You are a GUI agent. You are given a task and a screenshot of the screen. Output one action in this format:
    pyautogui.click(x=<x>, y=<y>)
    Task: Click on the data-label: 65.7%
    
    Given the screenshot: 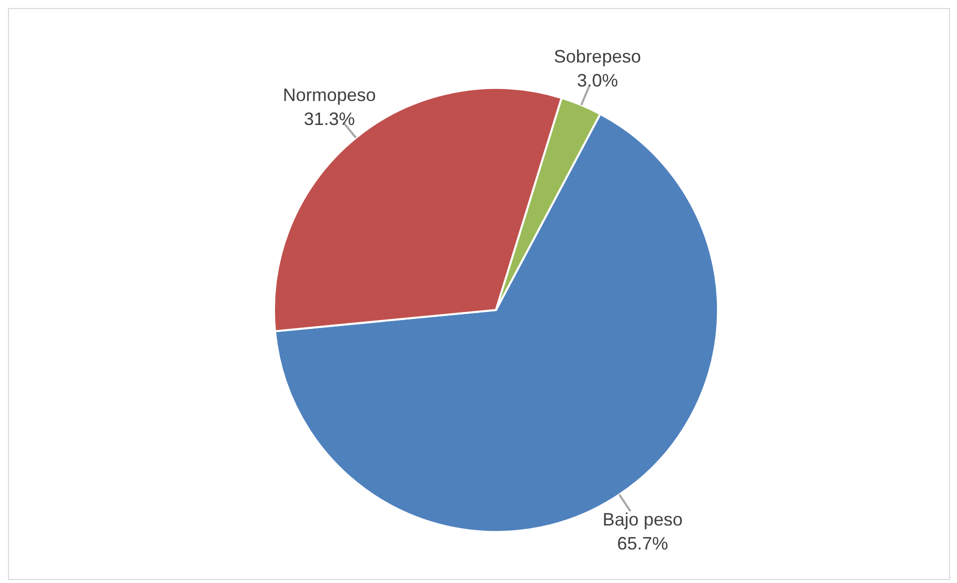 What is the action you would take?
    pyautogui.click(x=642, y=544)
    